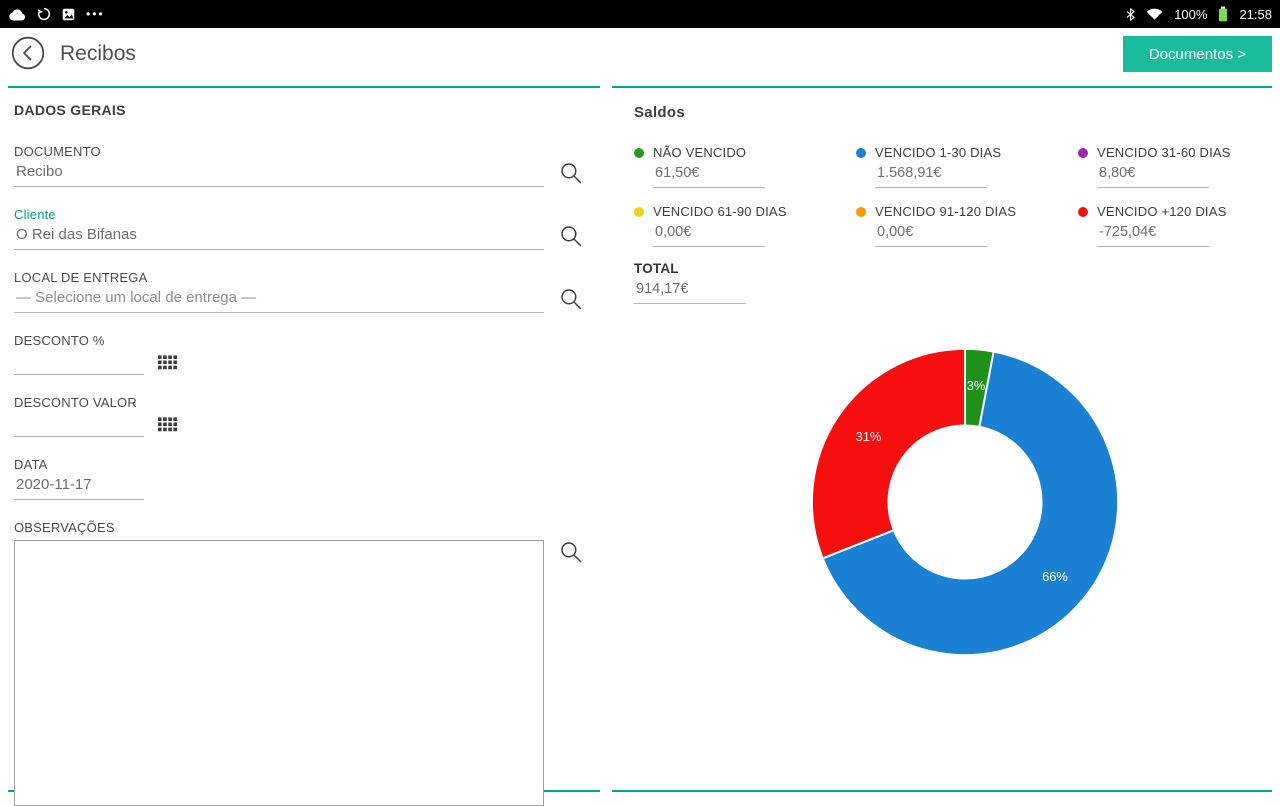 The height and width of the screenshot is (806, 1280). Describe the element at coordinates (945, 282) in the screenshot. I see `balance-total: TOTAL 914,17€` at that location.